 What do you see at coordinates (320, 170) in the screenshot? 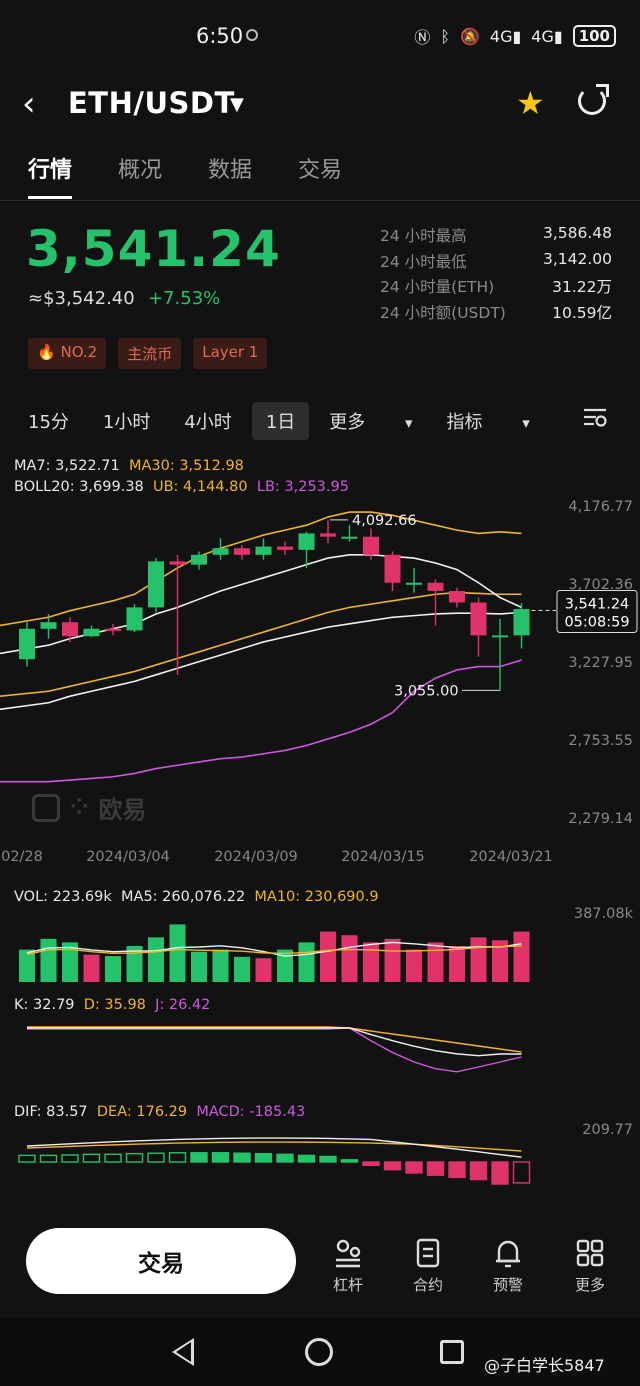
I see `tab-trade: 交易` at bounding box center [320, 170].